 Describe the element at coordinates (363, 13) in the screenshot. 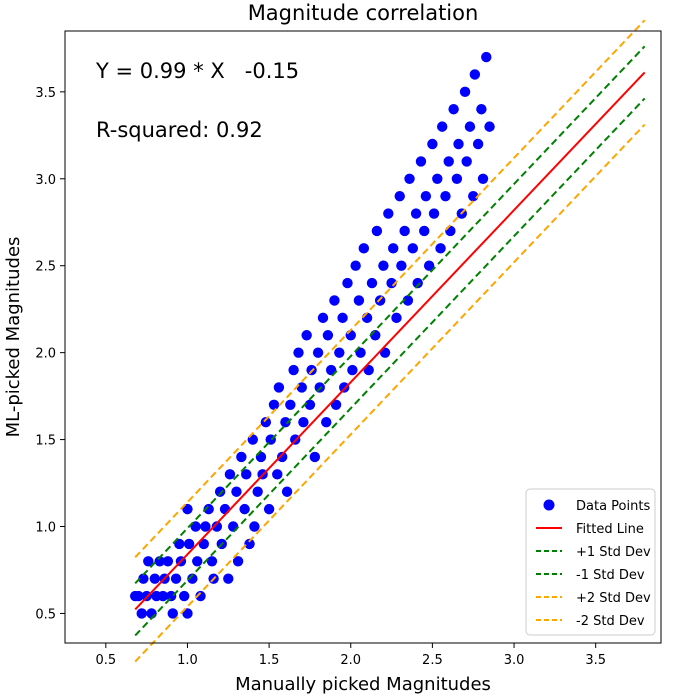

I see `chart-title: Magnitude correlation` at that location.